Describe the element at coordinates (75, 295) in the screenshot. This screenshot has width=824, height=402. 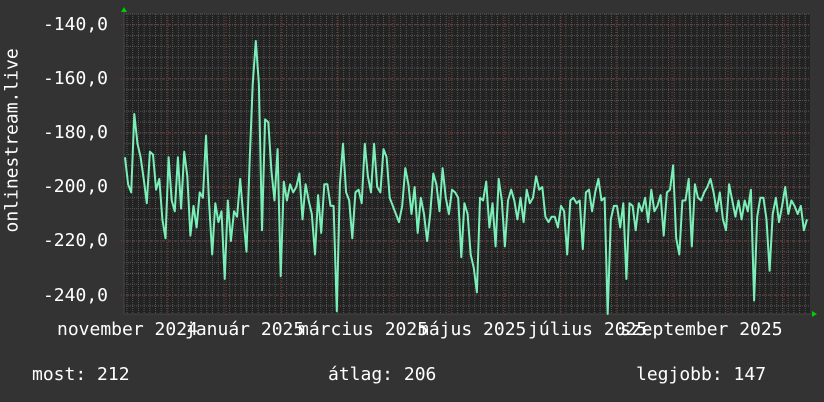
I see `y-tick-label: -240,0` at that location.